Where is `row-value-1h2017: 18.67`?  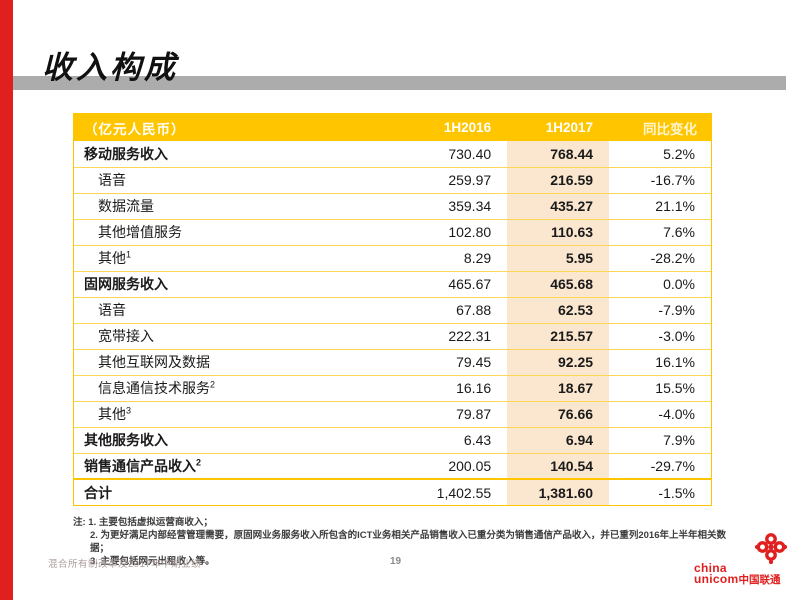
row-value-1h2017: 18.67 is located at coordinates (558, 387).